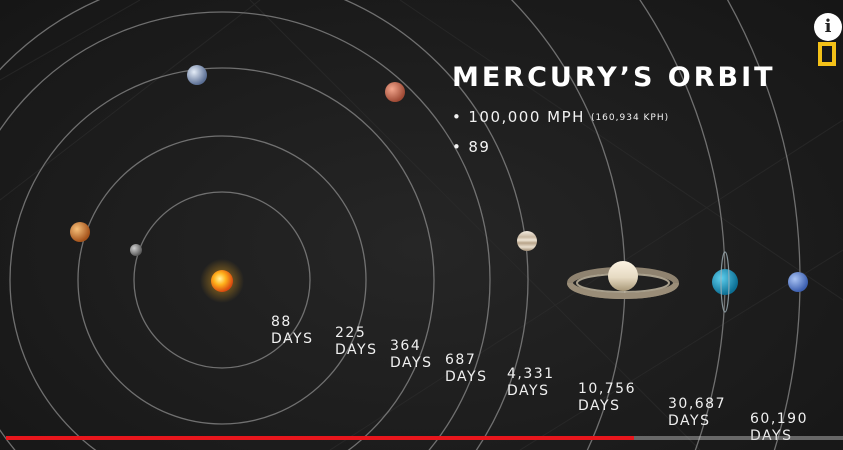  What do you see at coordinates (725, 282) in the screenshot?
I see `planet-uranus` at bounding box center [725, 282].